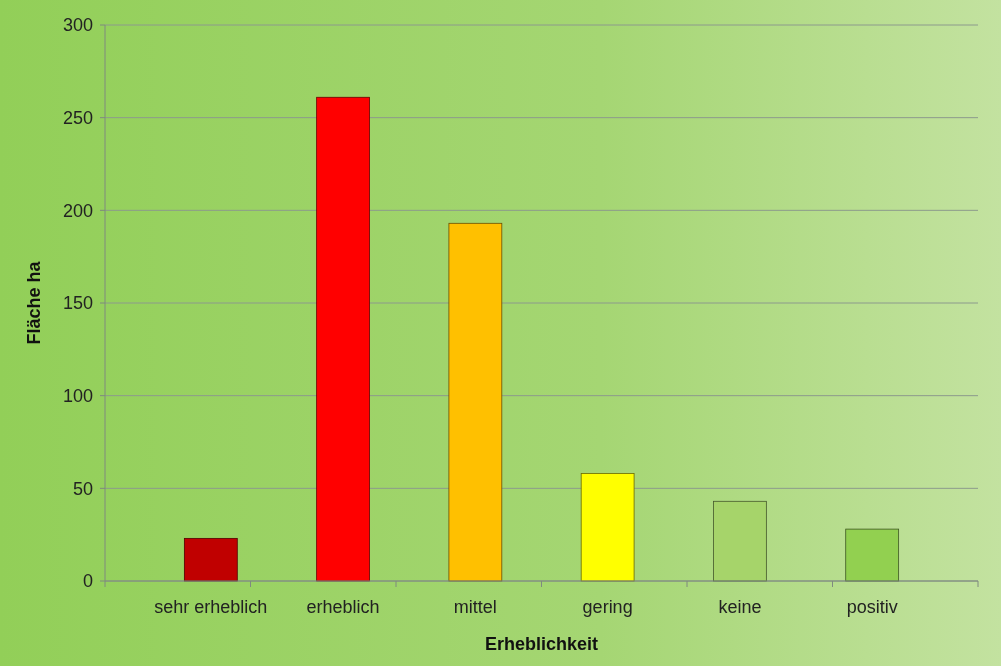 The image size is (1001, 666). Describe the element at coordinates (34, 302) in the screenshot. I see `y-axis-title: Fläche ha` at that location.